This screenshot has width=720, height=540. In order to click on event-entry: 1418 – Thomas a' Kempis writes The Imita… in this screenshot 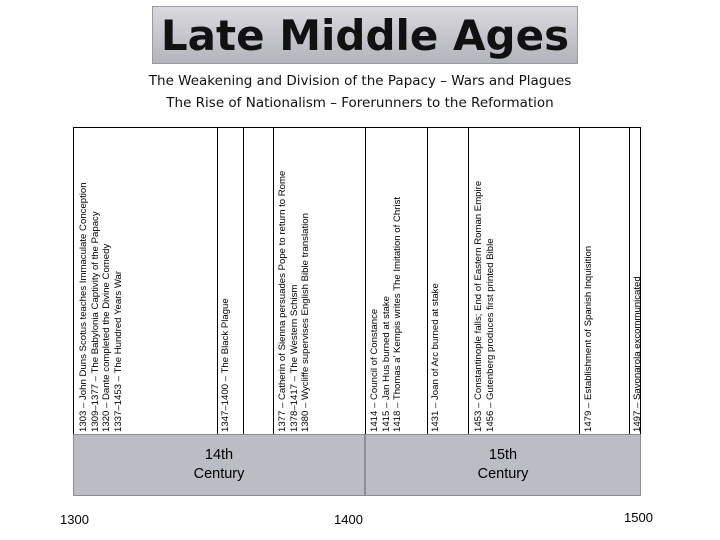, I will do `click(397, 314)`.